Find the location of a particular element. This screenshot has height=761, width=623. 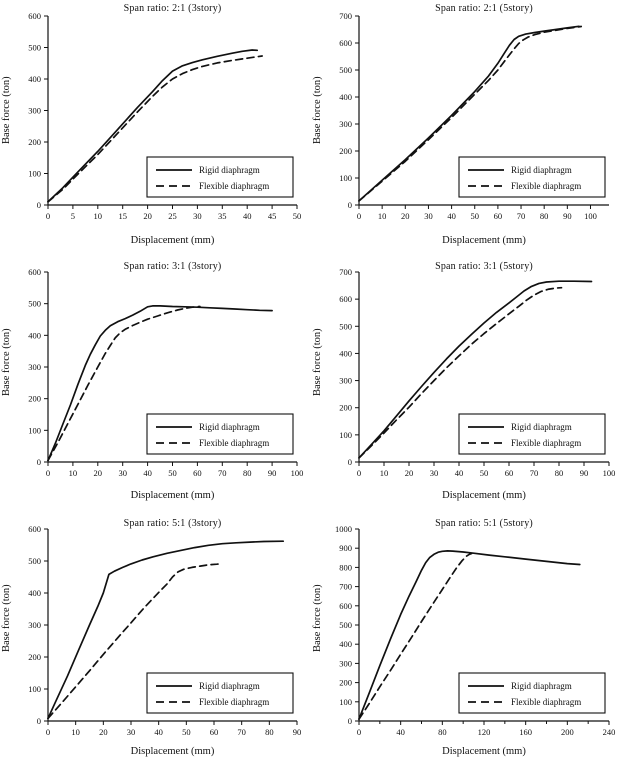

svg-text: 160 is located at coordinates (525, 732).